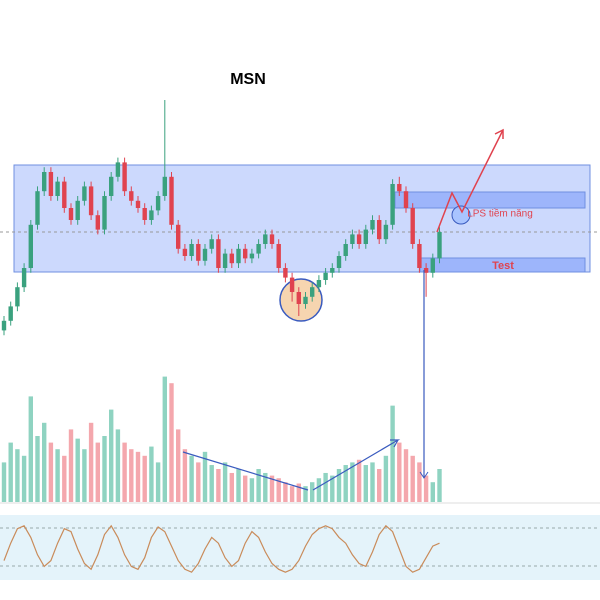  Describe the element at coordinates (221, 548) in the screenshot. I see `oscillator-line` at that location.